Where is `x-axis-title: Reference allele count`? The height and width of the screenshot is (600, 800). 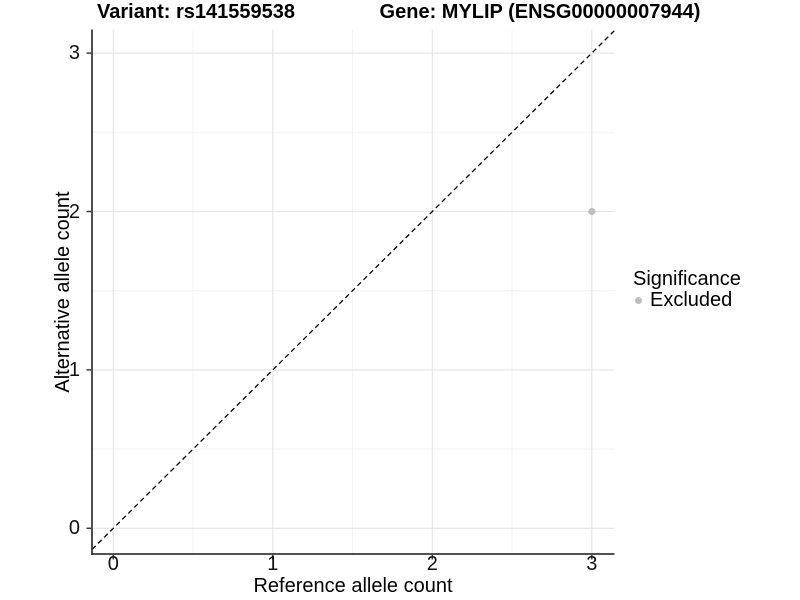
x-axis-title: Reference allele count is located at coordinates (353, 586).